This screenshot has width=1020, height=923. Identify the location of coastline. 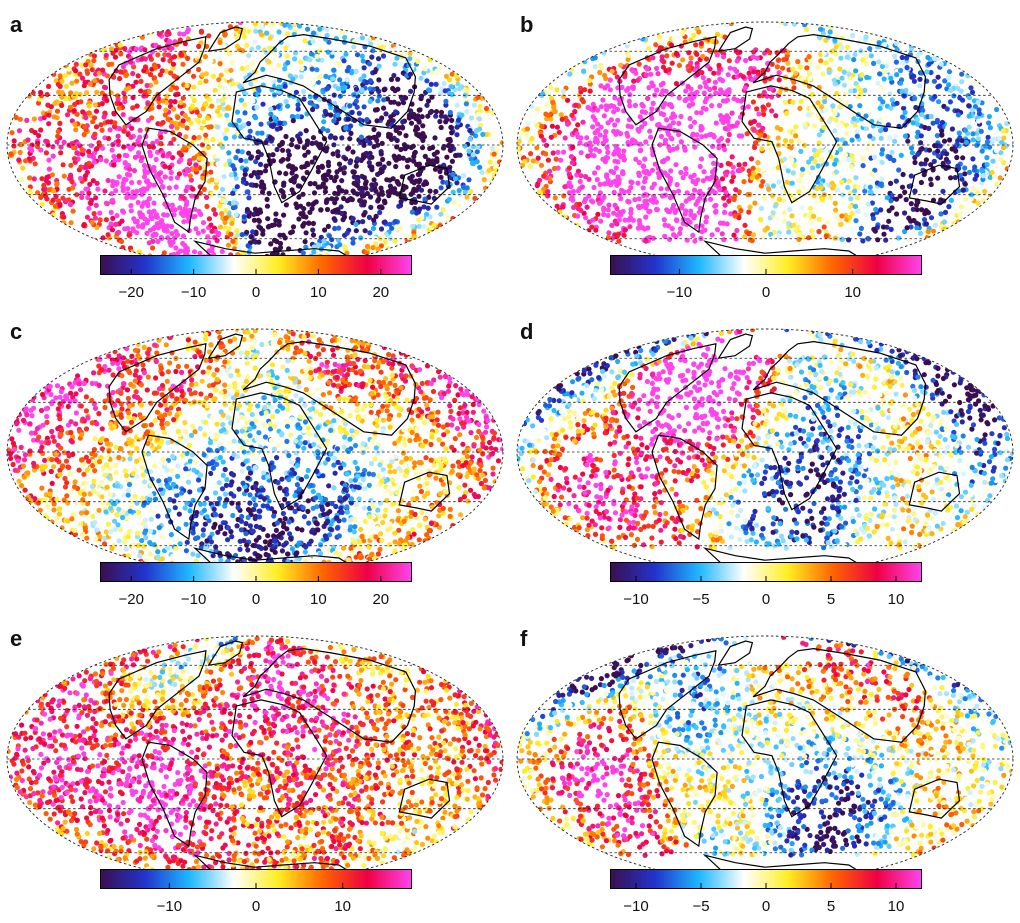
(157, 81).